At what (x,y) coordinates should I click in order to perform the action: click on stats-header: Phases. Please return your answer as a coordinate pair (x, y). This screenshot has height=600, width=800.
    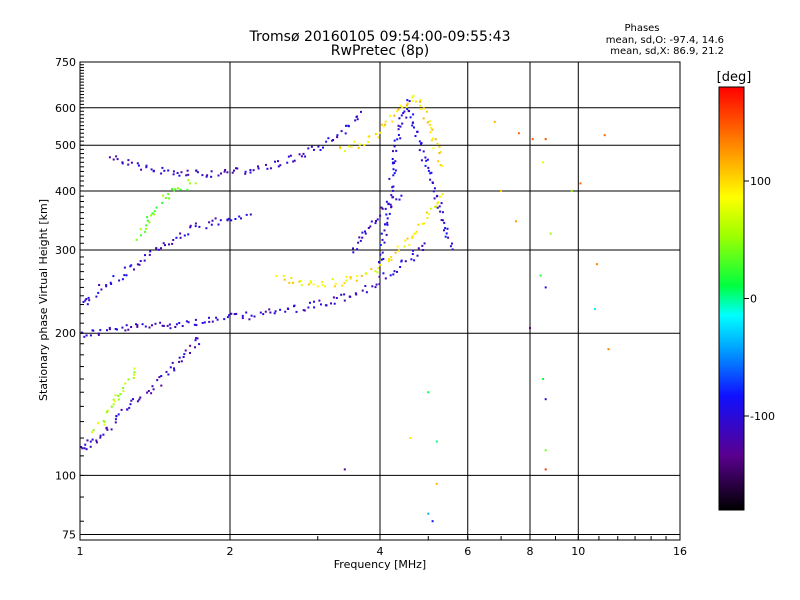
    Looking at the image, I should click on (641, 28).